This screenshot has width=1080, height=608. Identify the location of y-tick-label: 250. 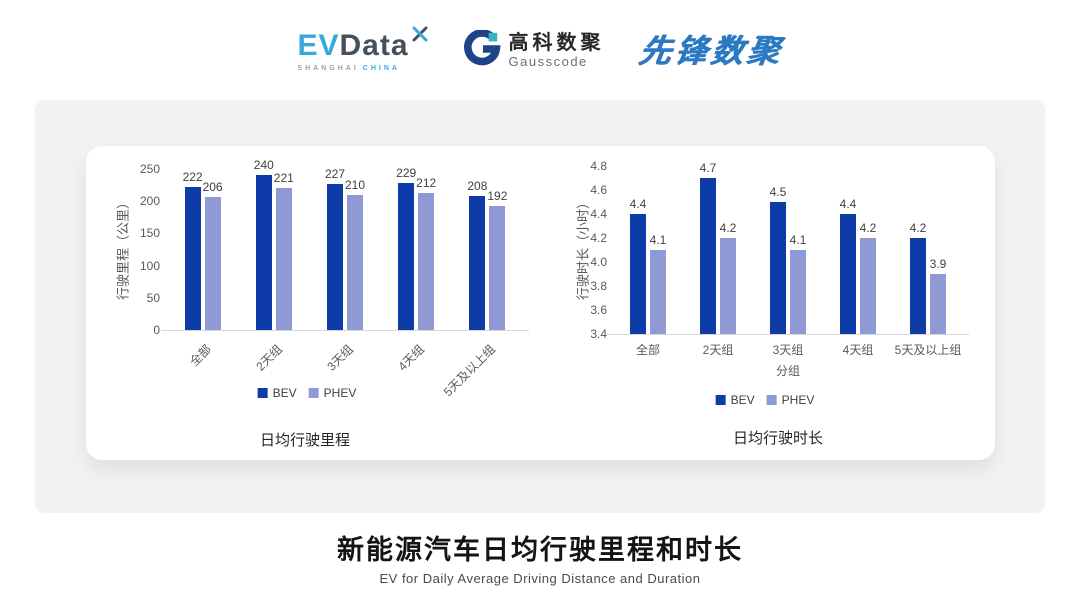
(149, 169).